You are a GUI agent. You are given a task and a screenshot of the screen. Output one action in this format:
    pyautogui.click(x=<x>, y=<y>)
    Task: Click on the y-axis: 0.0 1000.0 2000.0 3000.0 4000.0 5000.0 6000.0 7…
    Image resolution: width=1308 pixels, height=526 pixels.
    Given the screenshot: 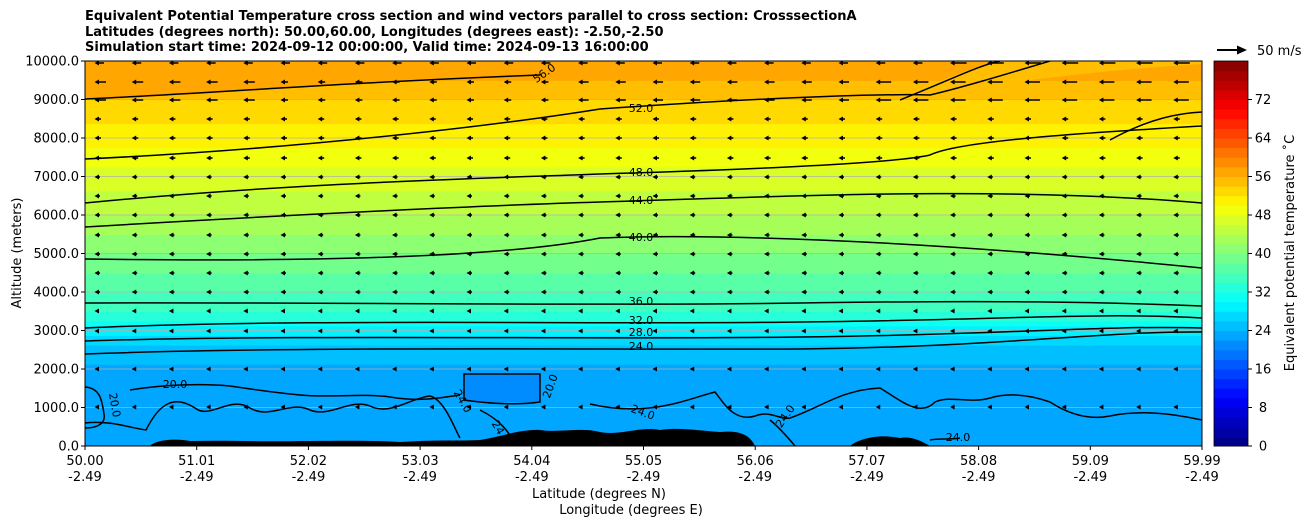 What is the action you would take?
    pyautogui.click(x=55, y=255)
    